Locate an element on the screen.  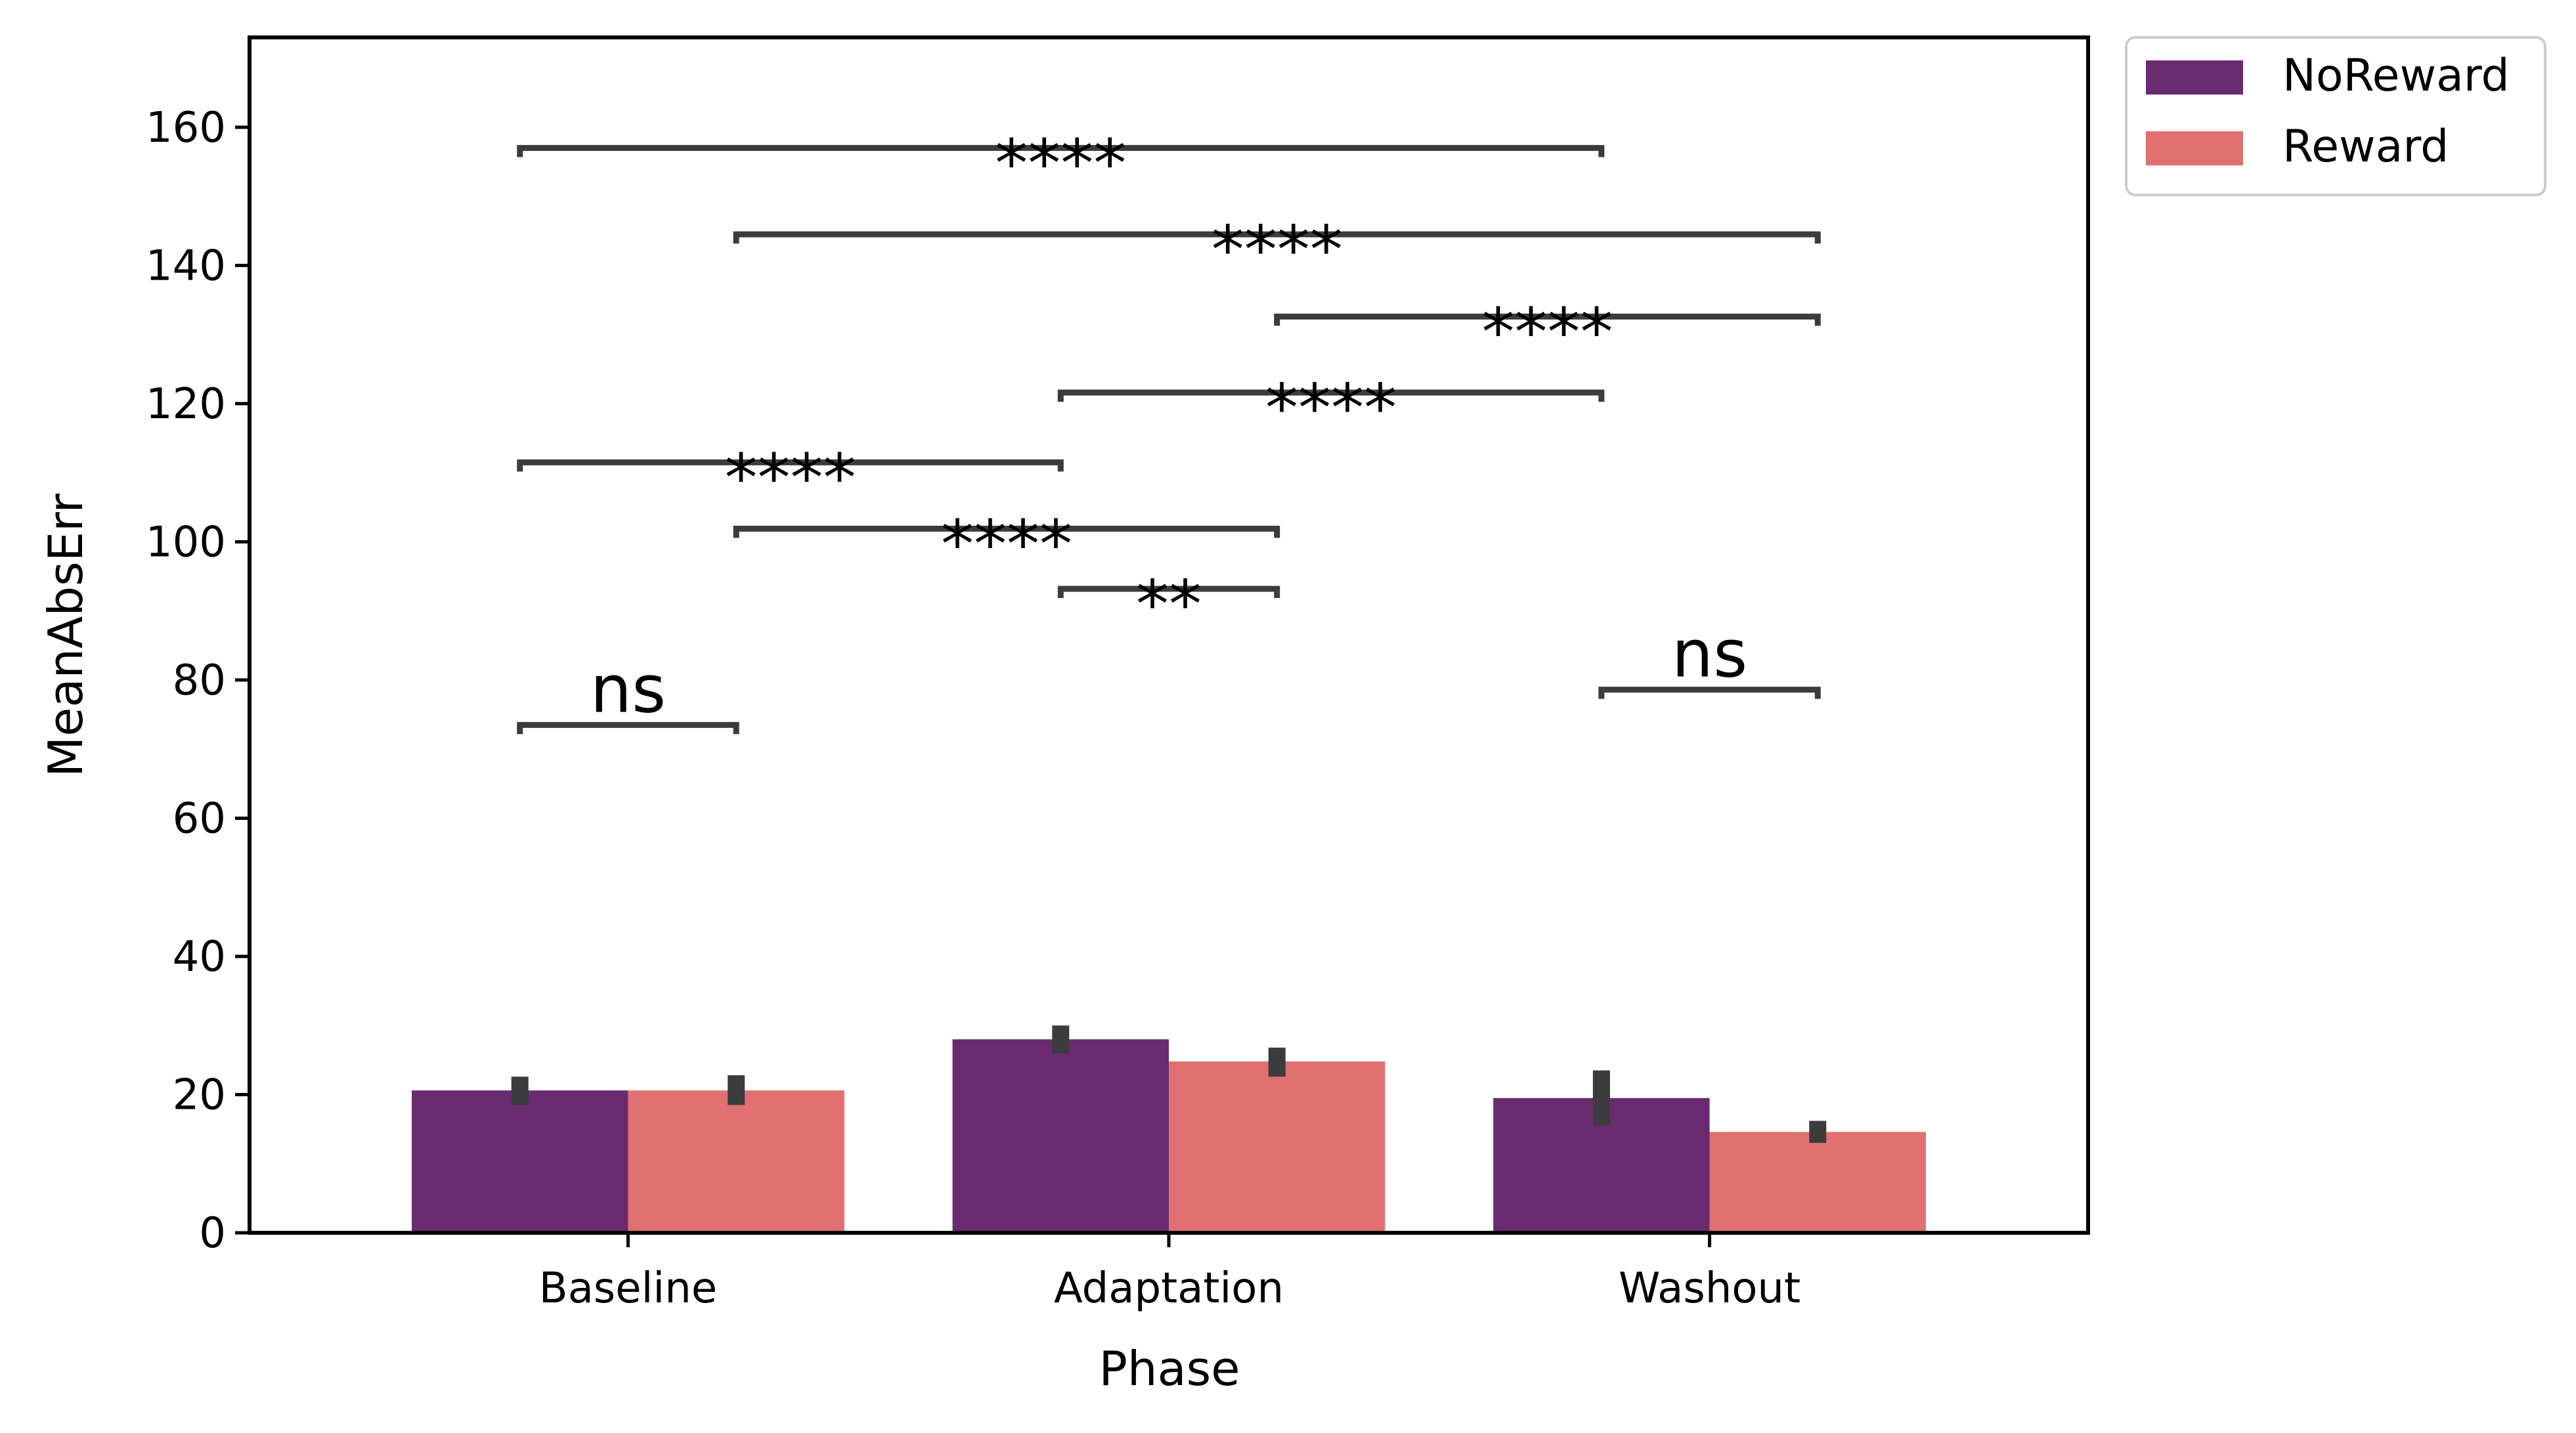
y-tick-label-40: 40 is located at coordinates (200, 957).